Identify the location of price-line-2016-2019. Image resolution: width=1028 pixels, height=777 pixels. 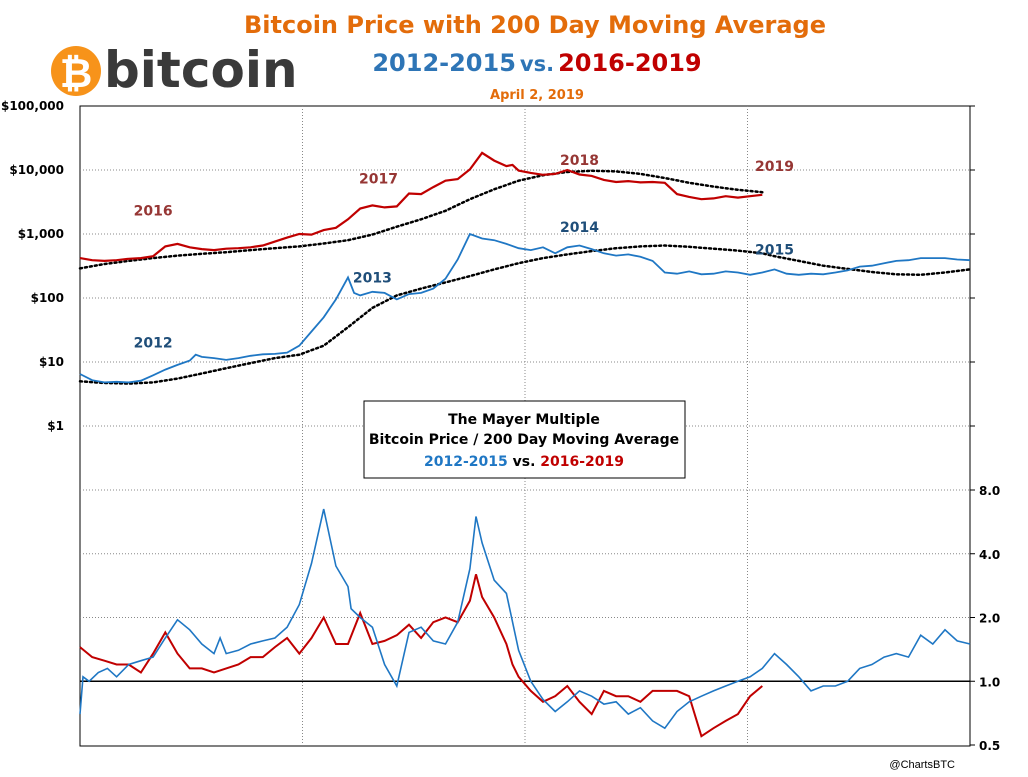
(421, 207).